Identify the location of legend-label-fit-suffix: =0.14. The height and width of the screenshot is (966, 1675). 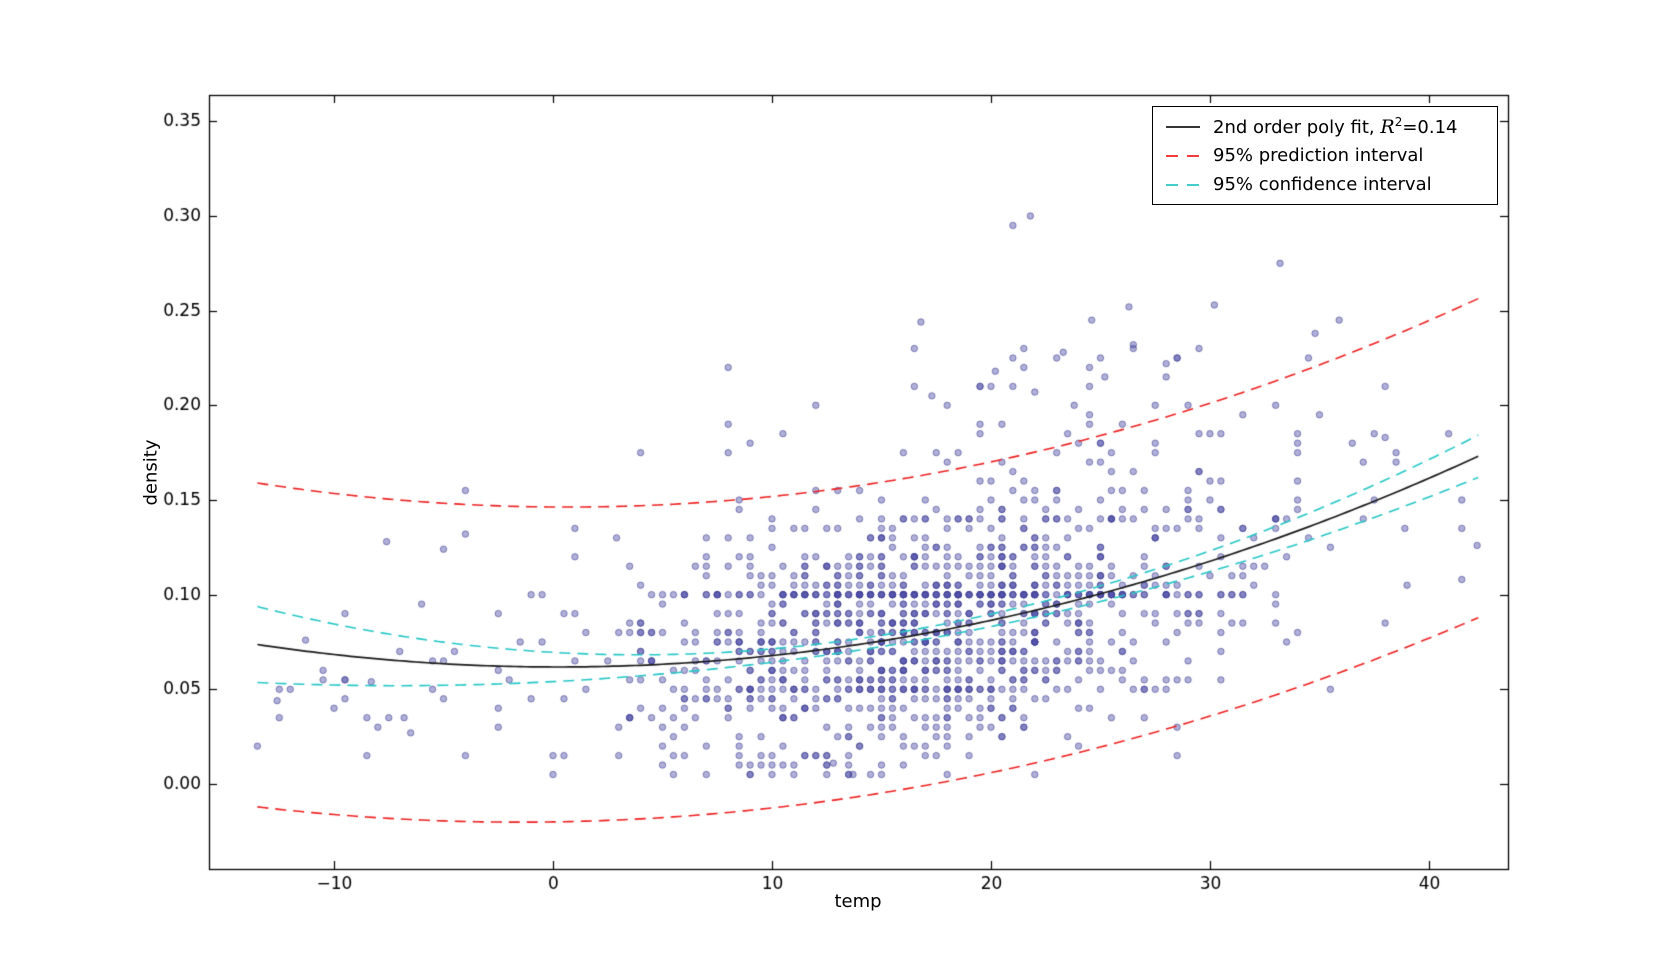
(1430, 127).